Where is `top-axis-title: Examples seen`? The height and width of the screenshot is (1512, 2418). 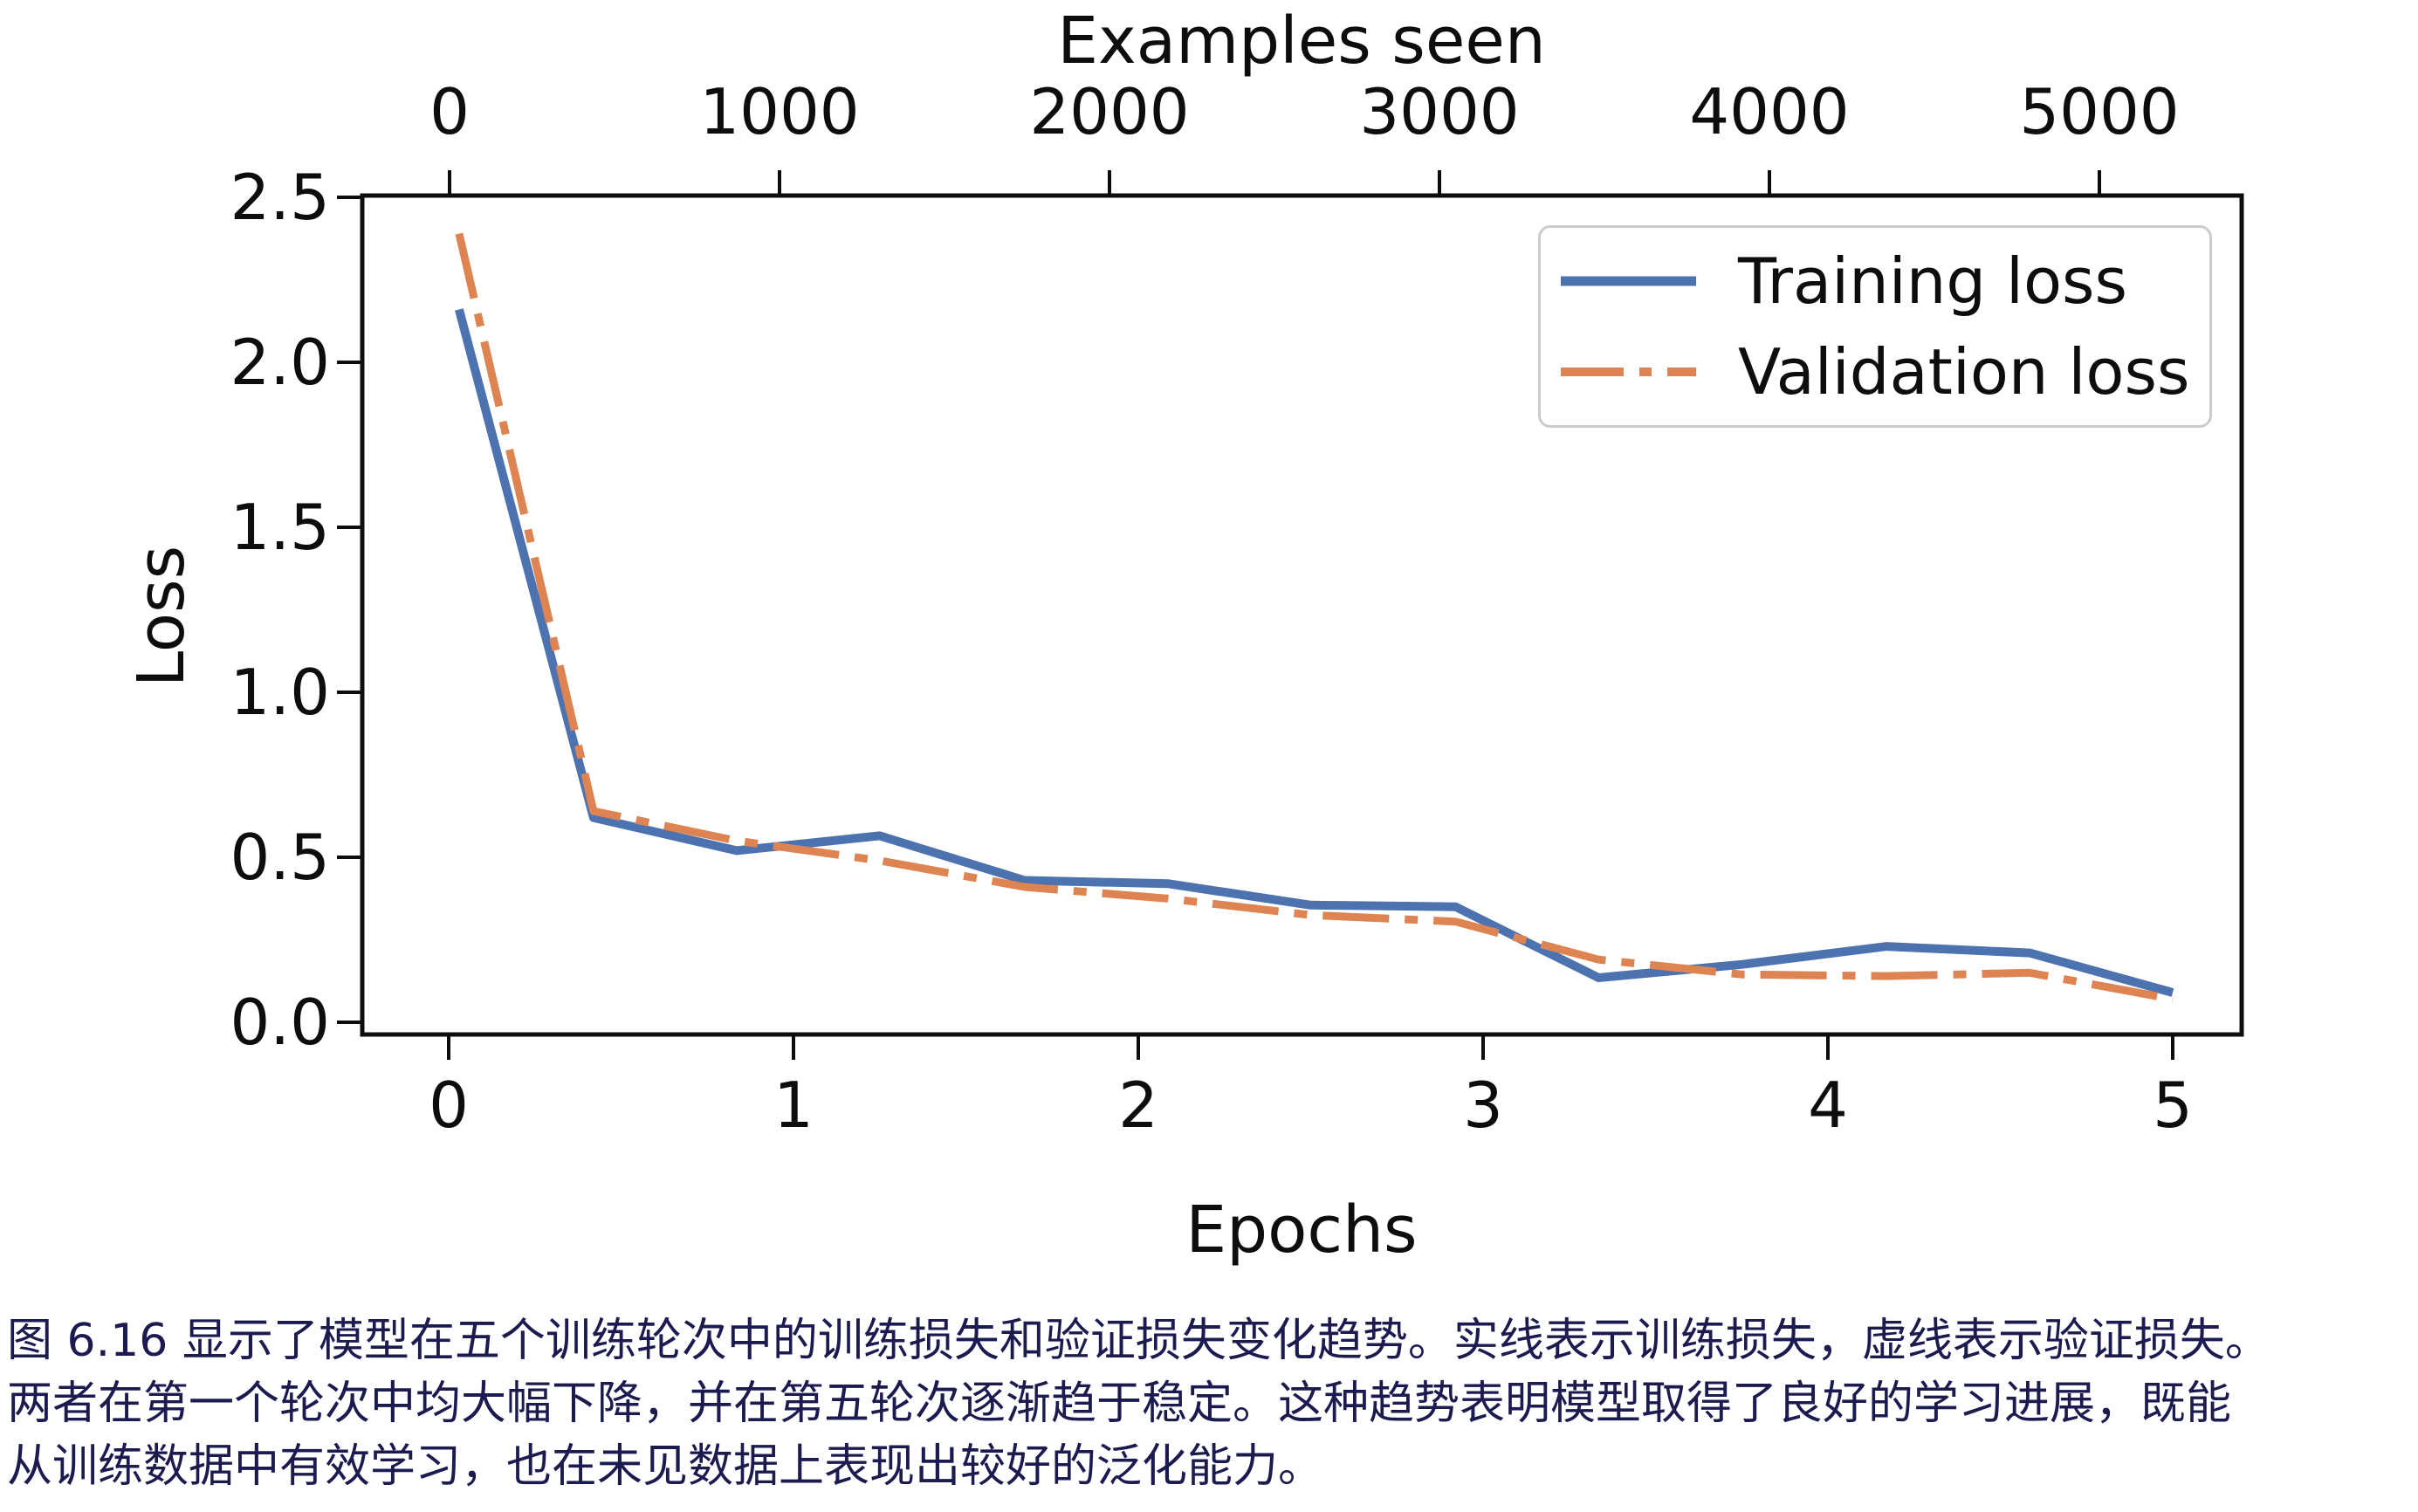 top-axis-title: Examples seen is located at coordinates (1301, 41).